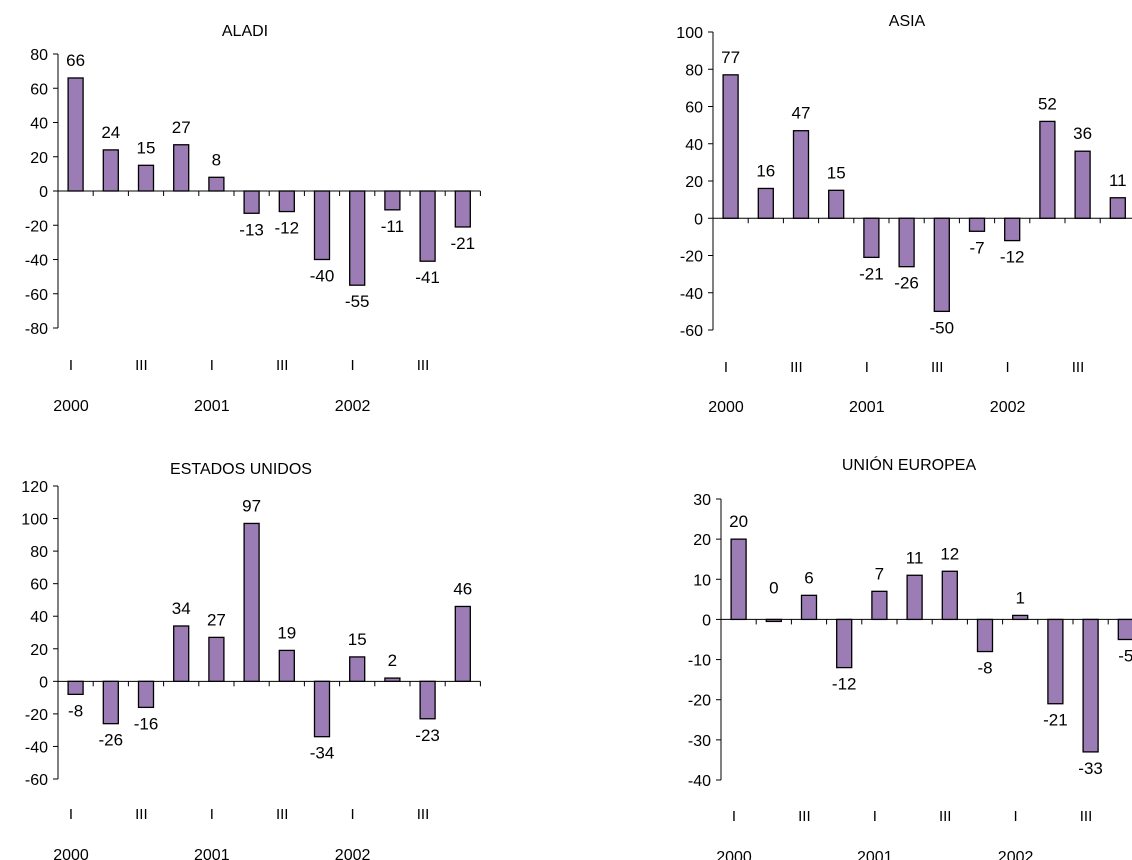 The width and height of the screenshot is (1132, 860). I want to click on data-label: 19, so click(286, 632).